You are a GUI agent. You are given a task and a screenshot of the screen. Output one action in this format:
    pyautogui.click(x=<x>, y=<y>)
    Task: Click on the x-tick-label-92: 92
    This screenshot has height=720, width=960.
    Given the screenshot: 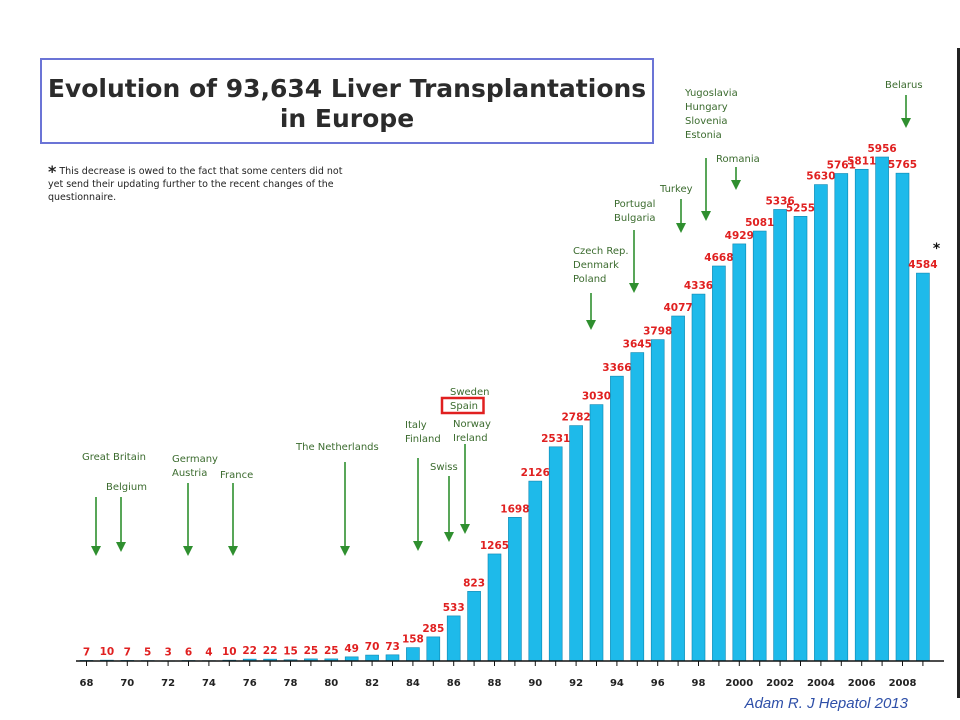 What is the action you would take?
    pyautogui.click(x=576, y=683)
    